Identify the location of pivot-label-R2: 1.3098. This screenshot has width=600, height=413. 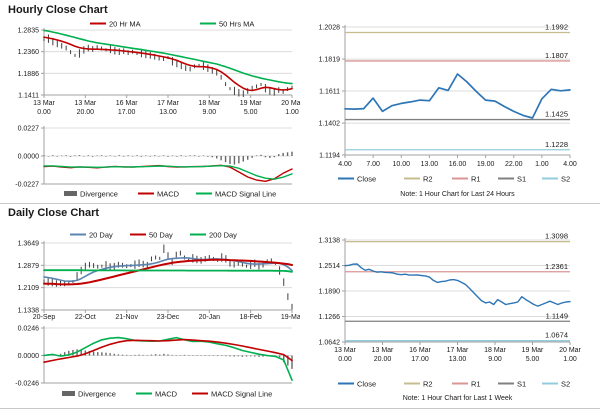
(556, 236).